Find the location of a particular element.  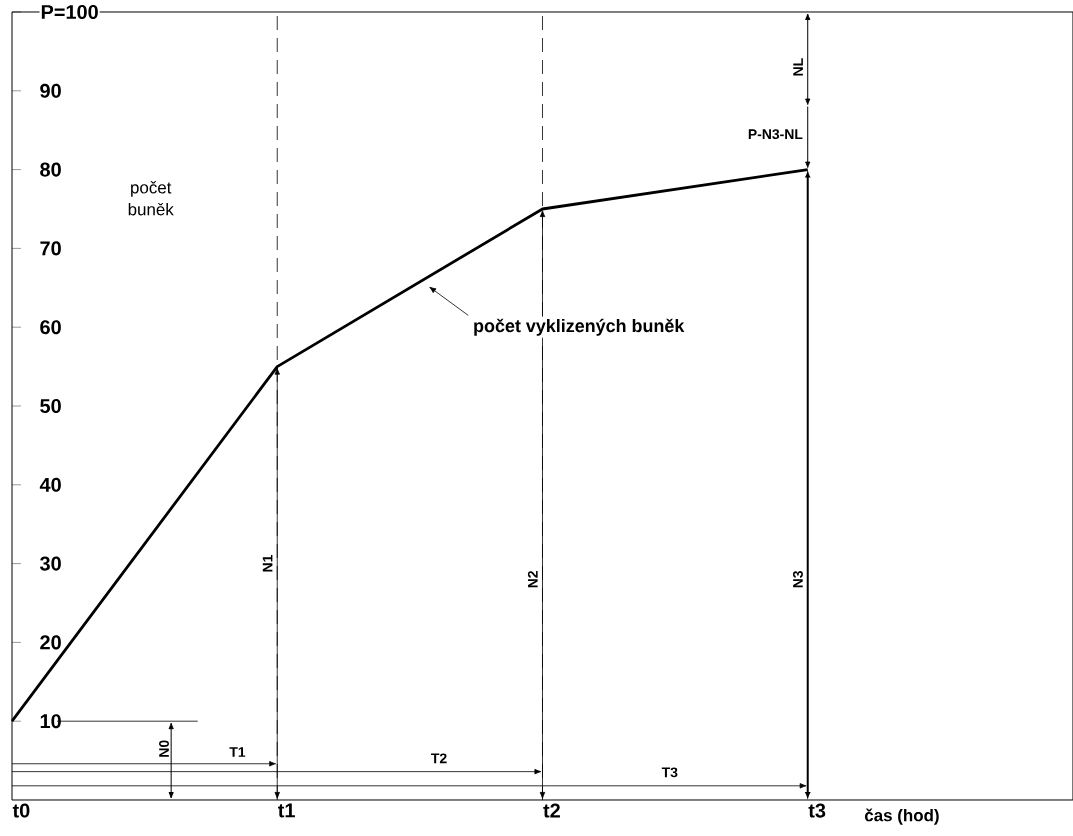

y-tick-label: 70 is located at coordinates (50, 248).